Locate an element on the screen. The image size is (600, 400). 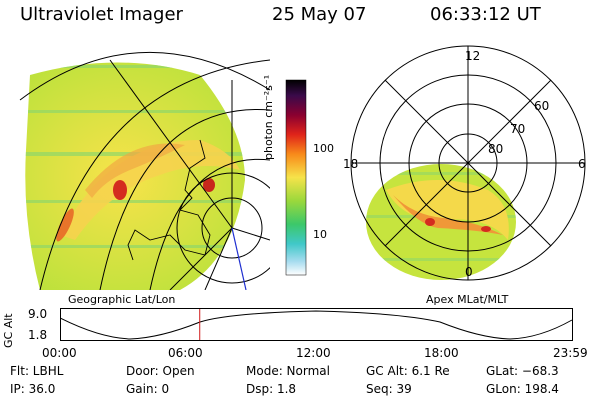
alt-tick-low: 1.8 is located at coordinates (38, 335).